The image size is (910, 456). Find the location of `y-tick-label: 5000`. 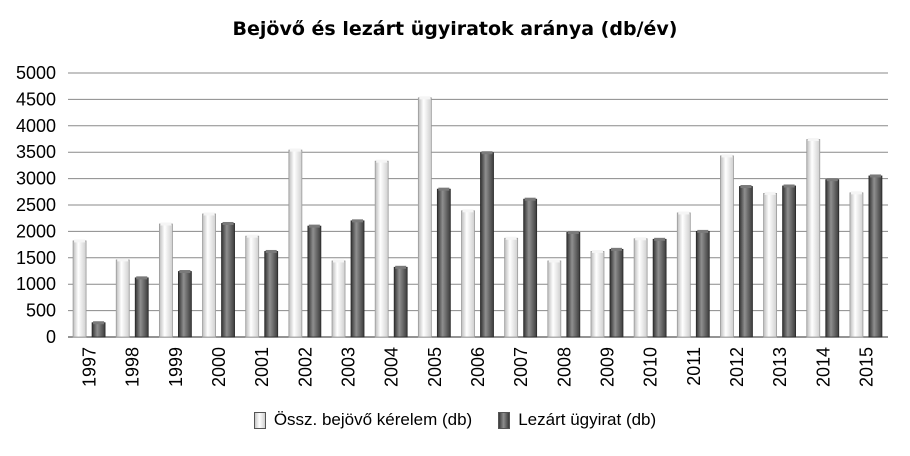

y-tick-label: 5000 is located at coordinates (36, 73).